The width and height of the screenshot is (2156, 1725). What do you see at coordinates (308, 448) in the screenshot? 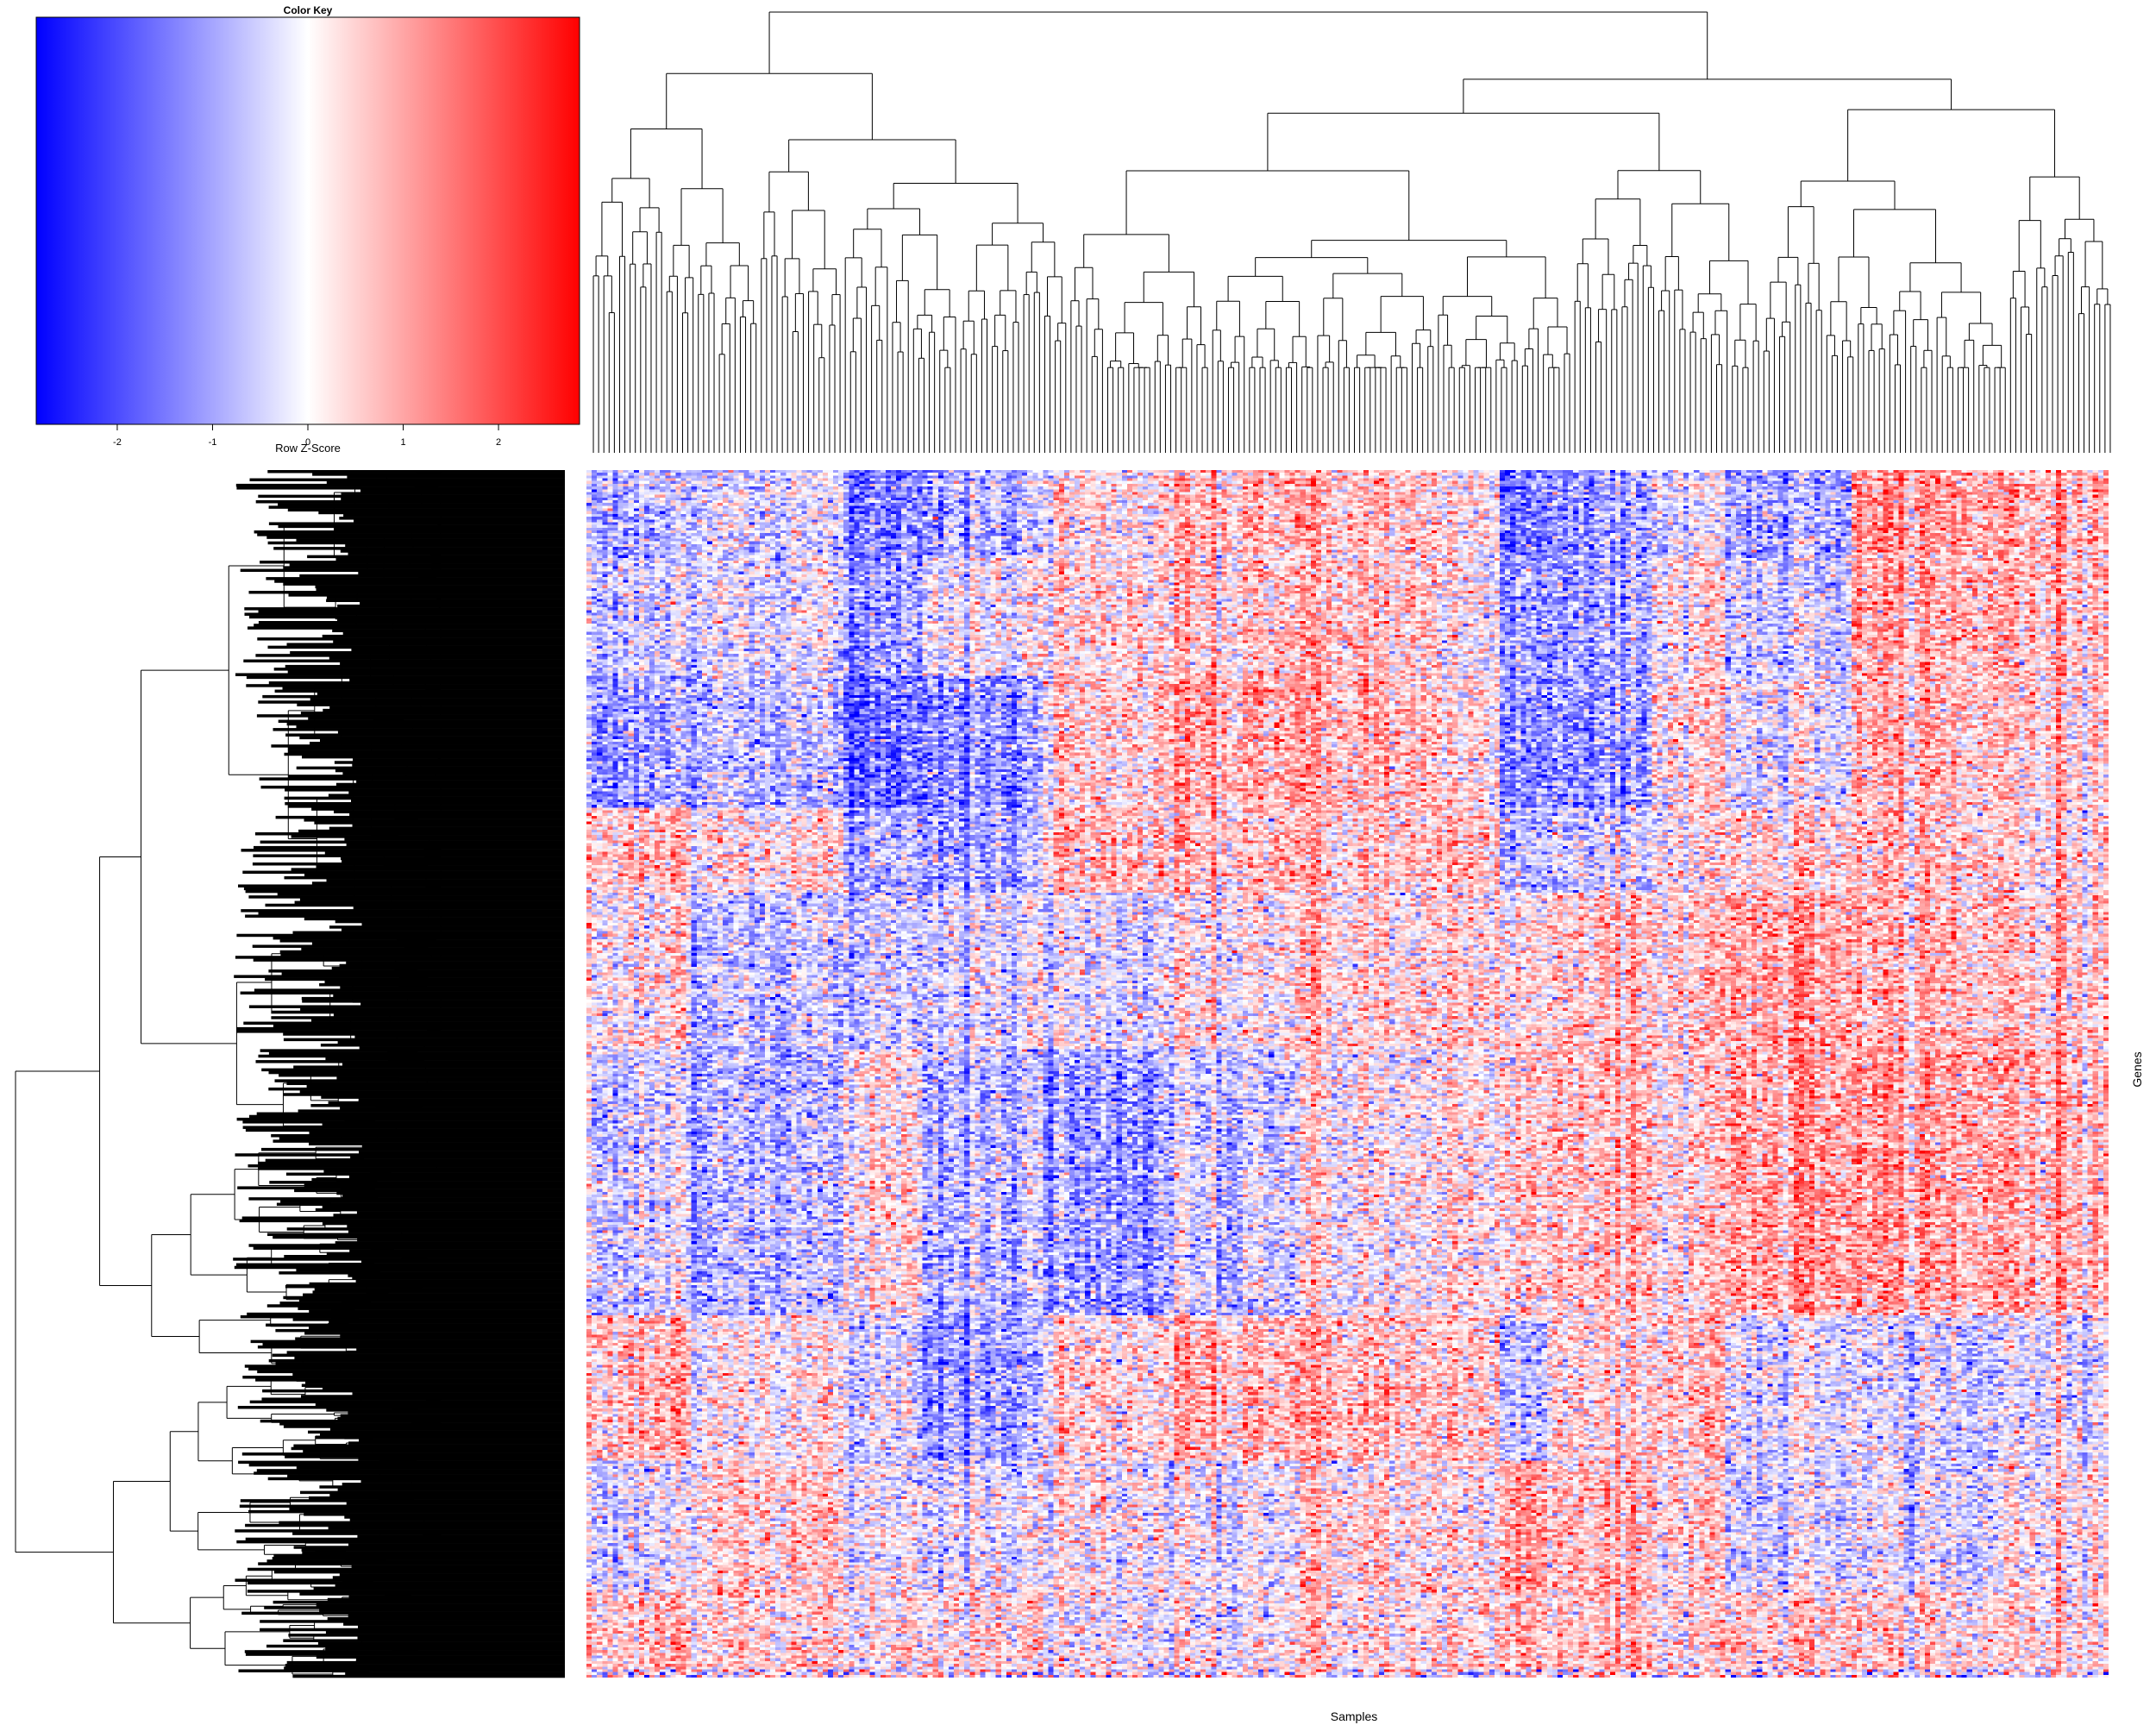
I see `color-key-xlabel: Row Z-Score` at bounding box center [308, 448].